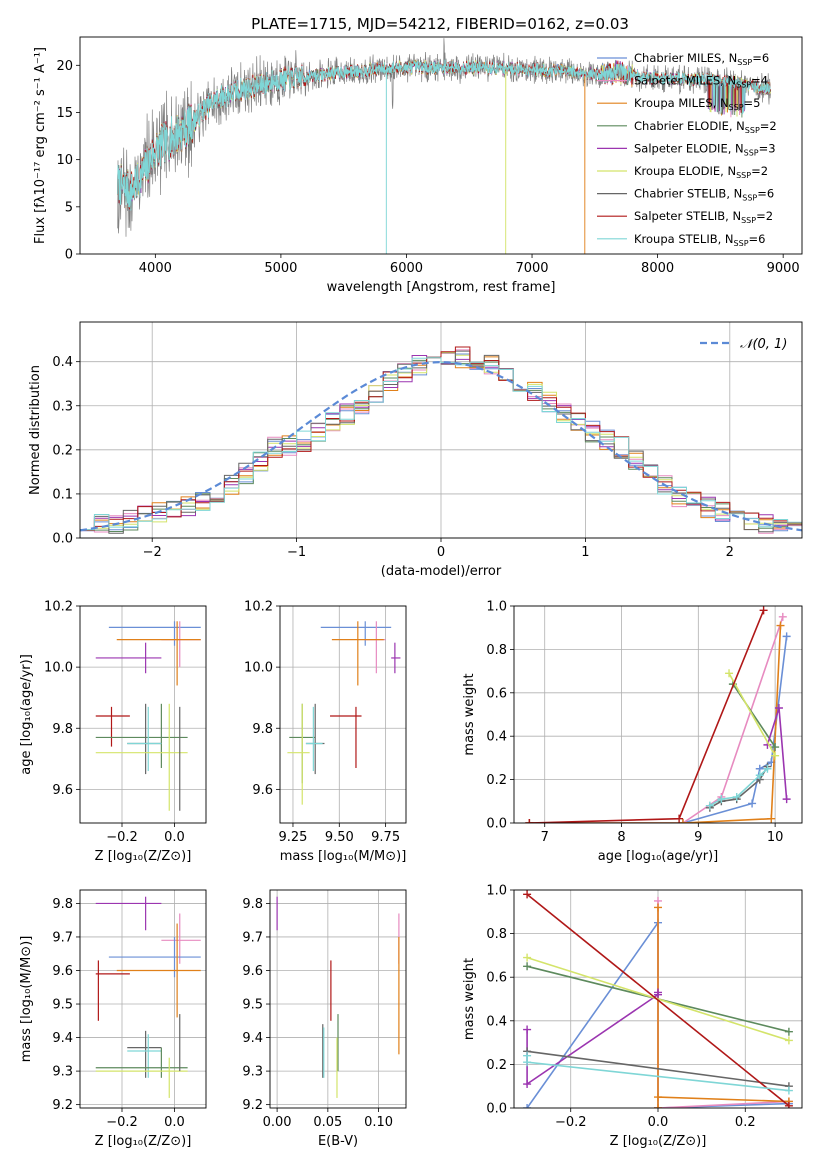  I want to click on x-axis-label: (data-model)/error, so click(441, 571).